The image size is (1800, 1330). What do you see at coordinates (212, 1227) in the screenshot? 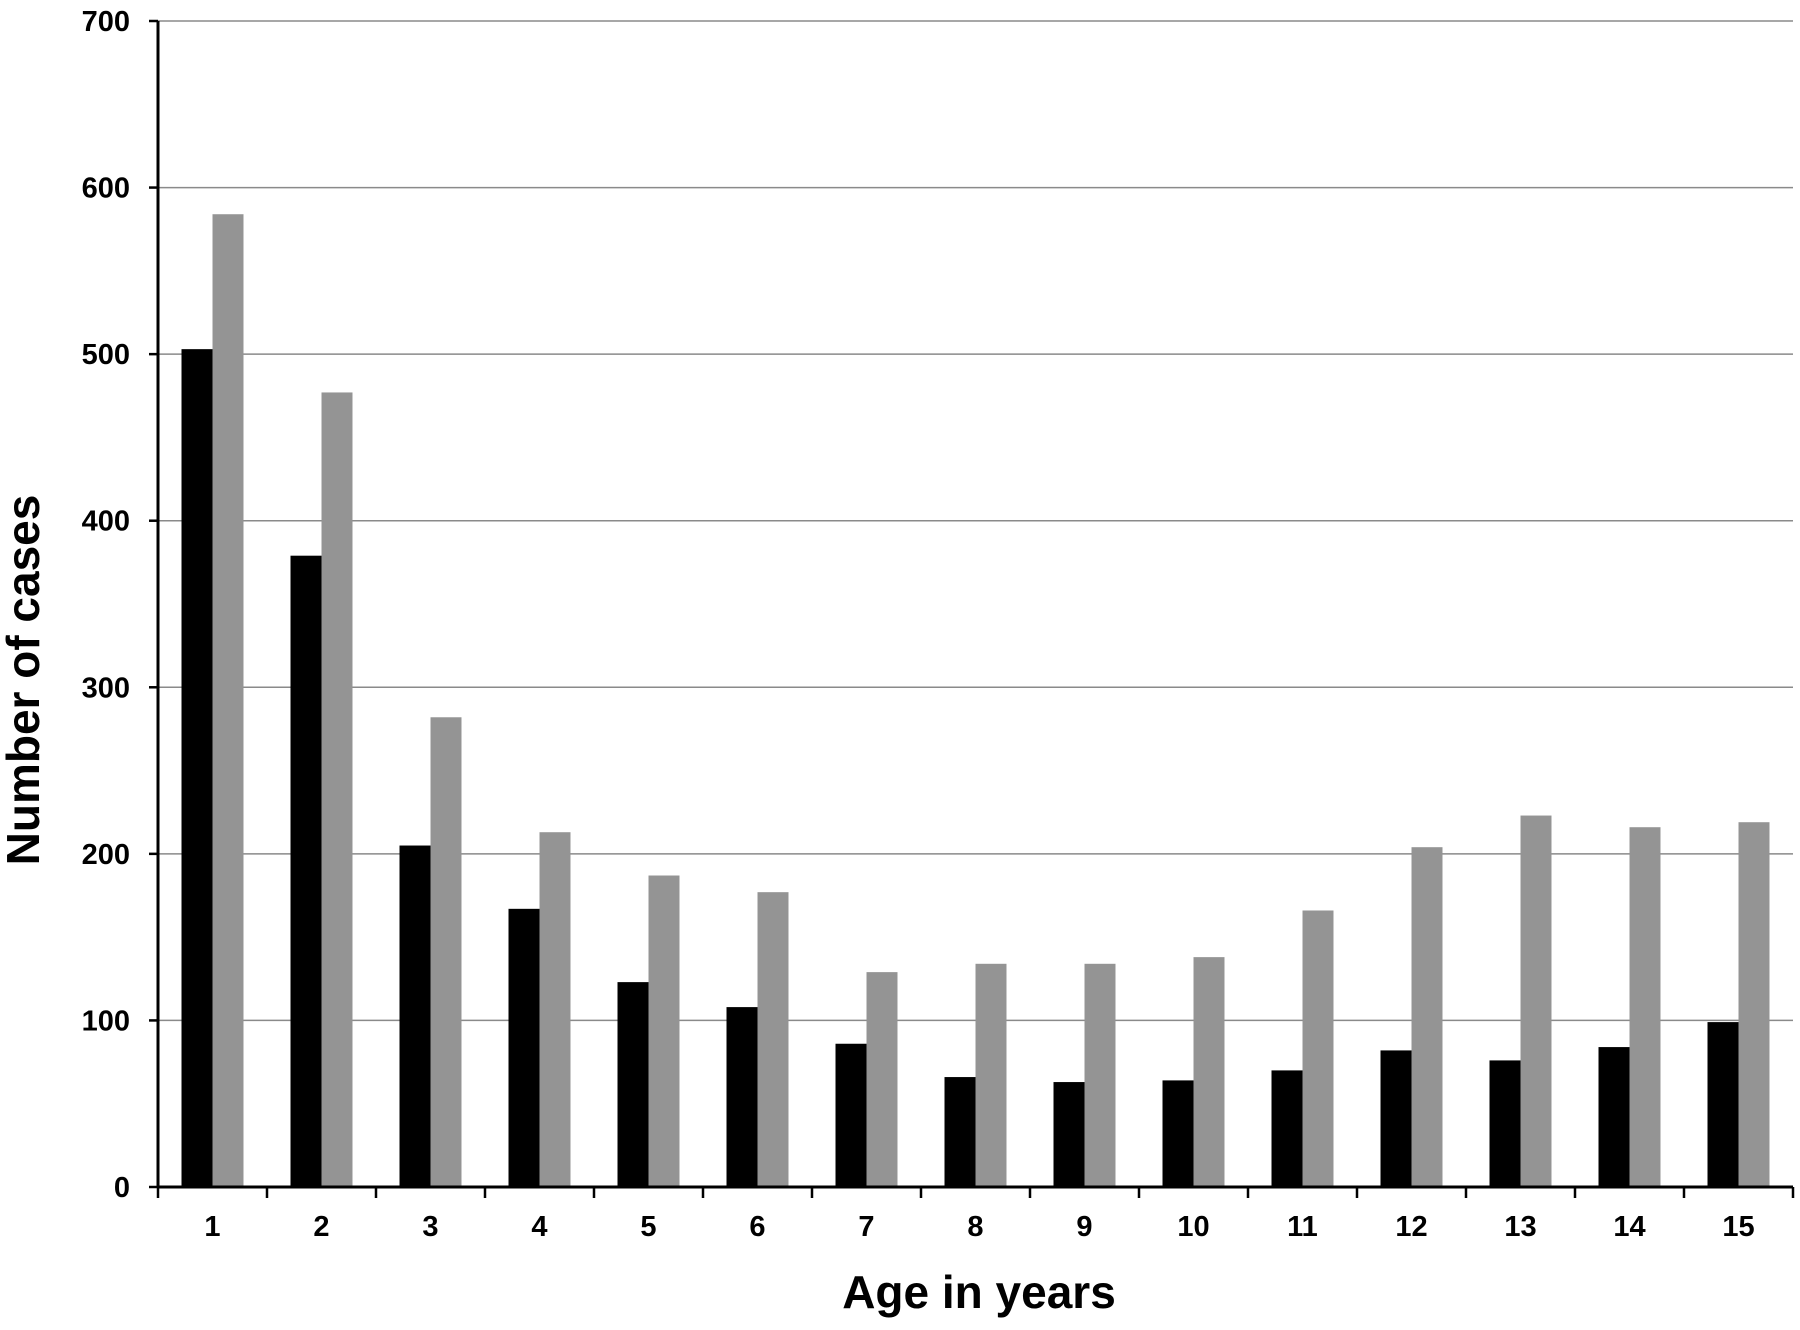
I see `x-tick-label: 1` at bounding box center [212, 1227].